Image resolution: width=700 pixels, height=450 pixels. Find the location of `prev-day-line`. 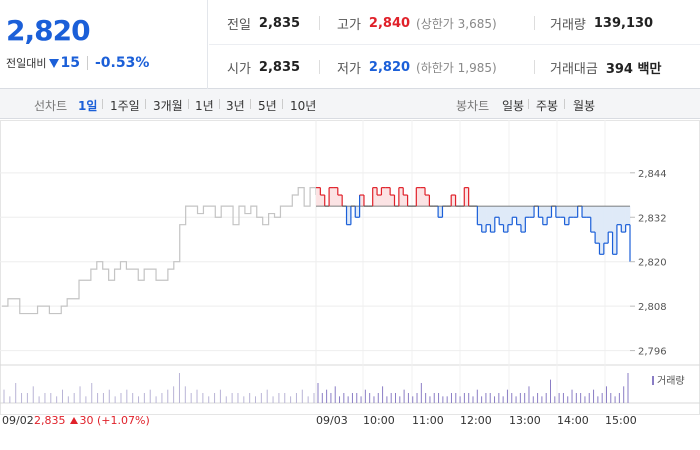

prev-day-line is located at coordinates (159, 251).